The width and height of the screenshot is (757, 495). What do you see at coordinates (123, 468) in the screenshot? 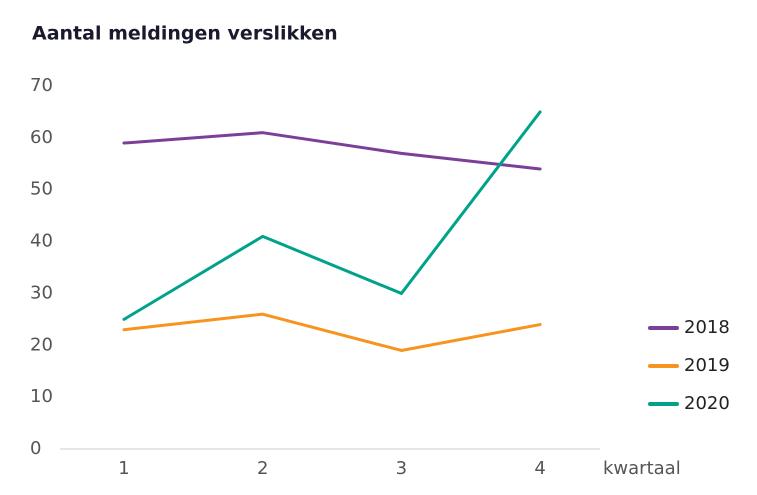
I see `x-tick-label: 1` at bounding box center [123, 468].